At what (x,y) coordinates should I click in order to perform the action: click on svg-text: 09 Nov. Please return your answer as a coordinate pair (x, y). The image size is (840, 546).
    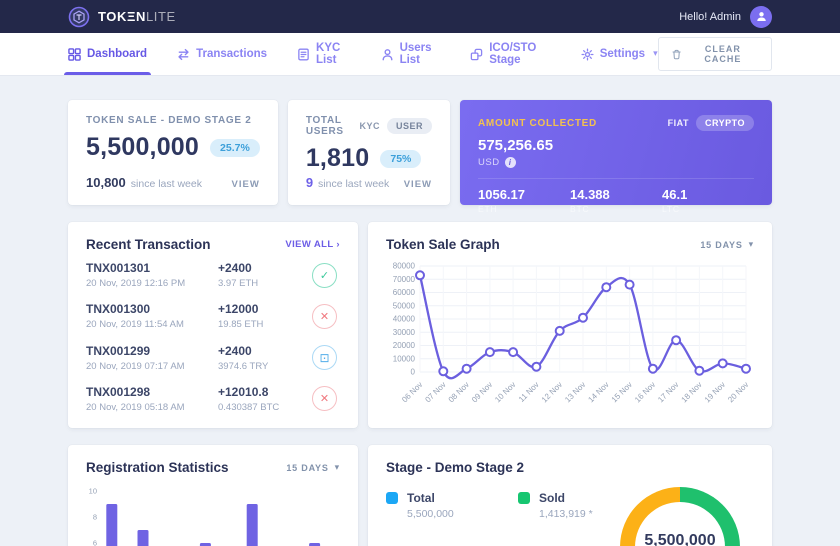
    Looking at the image, I should click on (482, 392).